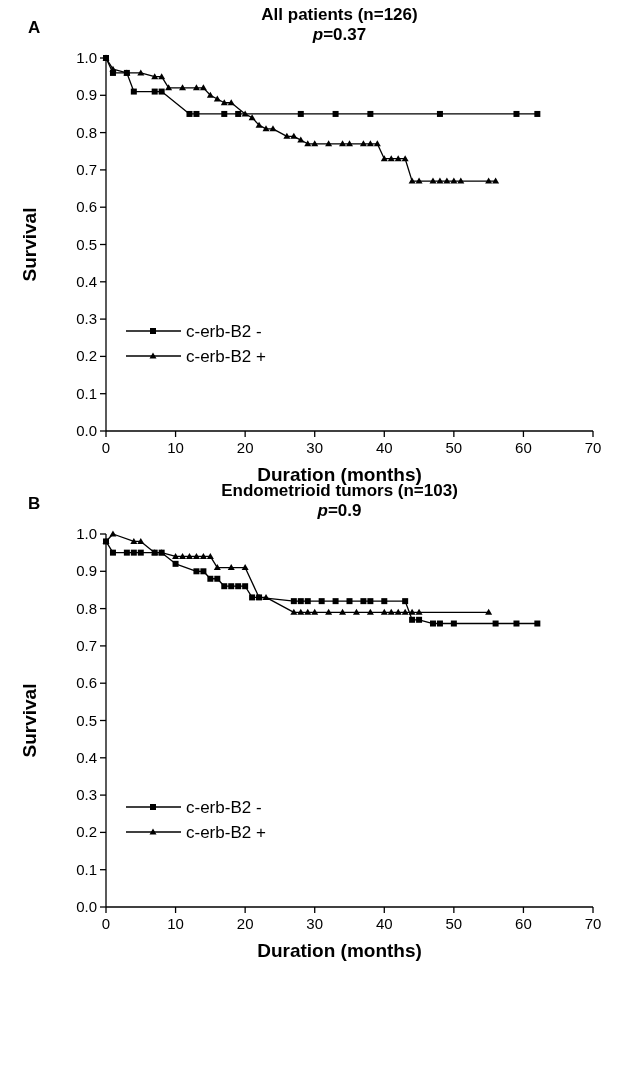  Describe the element at coordinates (339, 510) in the screenshot. I see `chart-subtitle: p=0.9` at that location.